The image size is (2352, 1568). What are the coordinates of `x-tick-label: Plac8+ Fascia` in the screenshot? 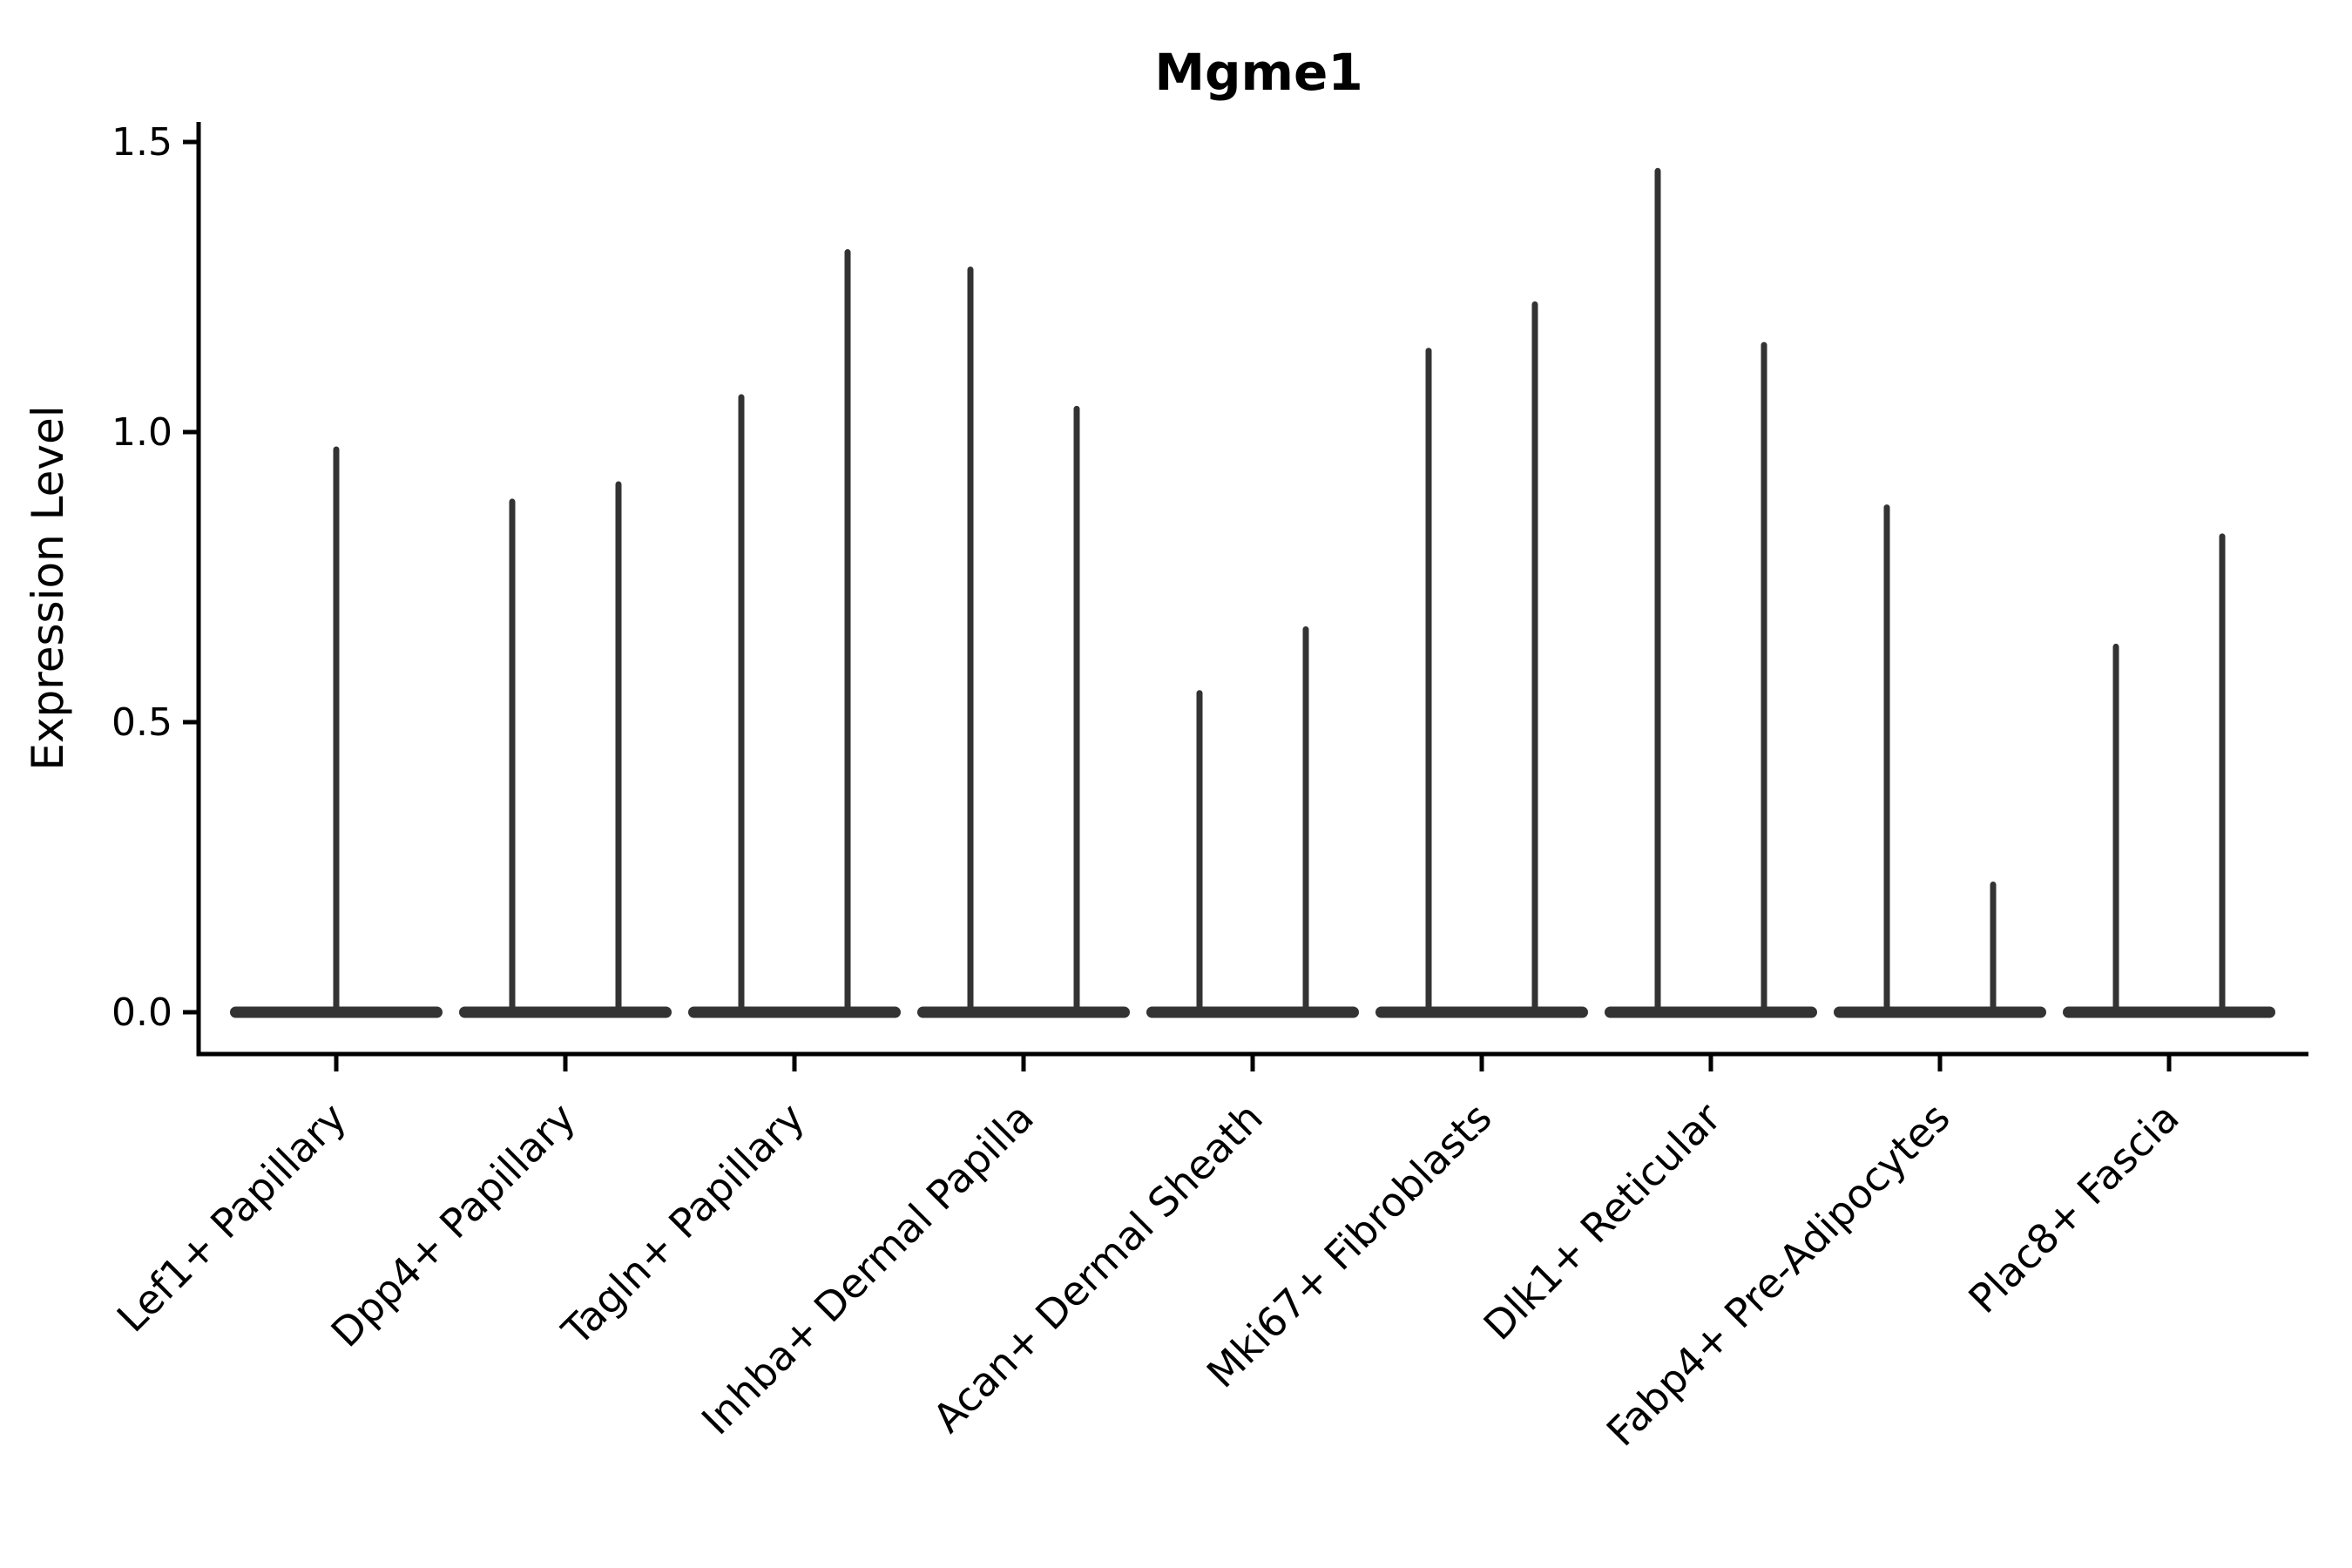 It's located at (2073, 1208).